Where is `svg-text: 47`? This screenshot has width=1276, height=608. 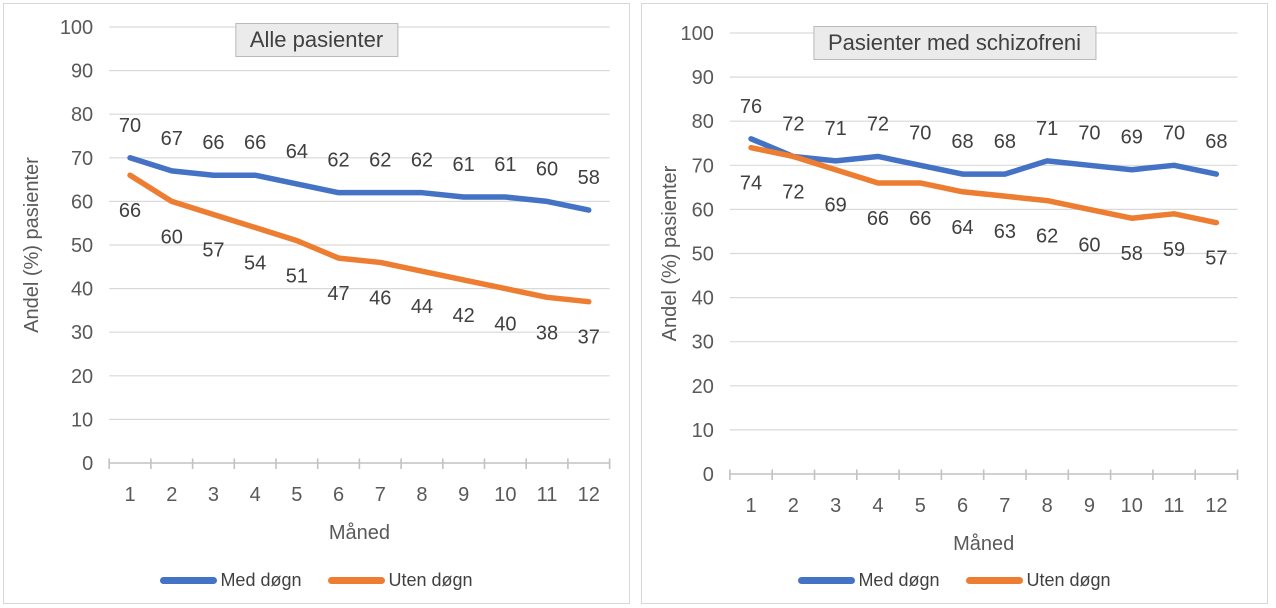
svg-text: 47 is located at coordinates (338, 294).